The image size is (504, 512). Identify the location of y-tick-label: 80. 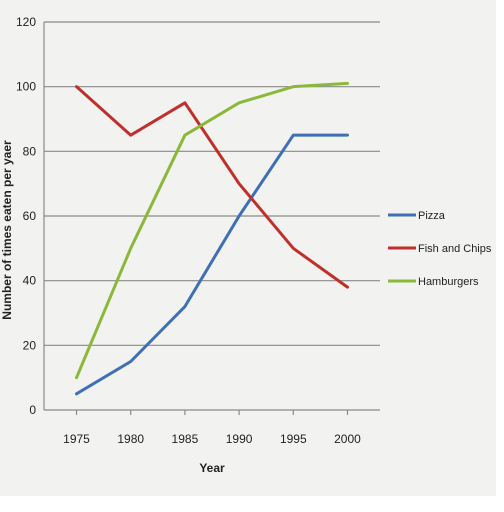
(30, 151).